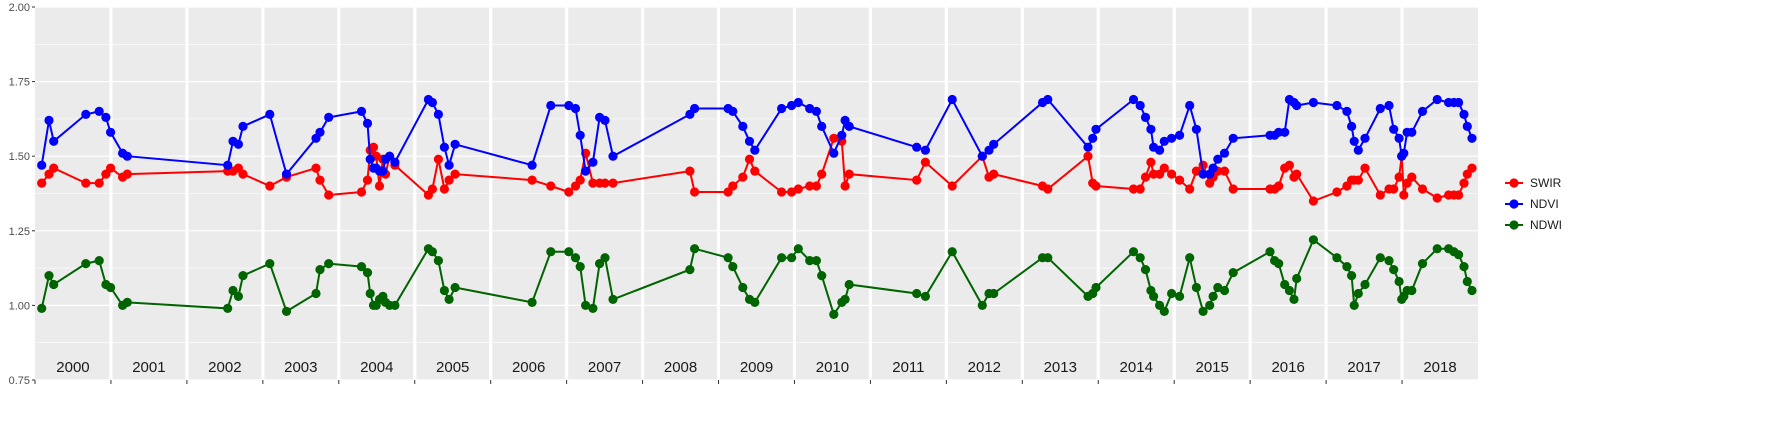 This screenshot has height=442, width=1773. What do you see at coordinates (72, 367) in the screenshot?
I see `year-label: 2000` at bounding box center [72, 367].